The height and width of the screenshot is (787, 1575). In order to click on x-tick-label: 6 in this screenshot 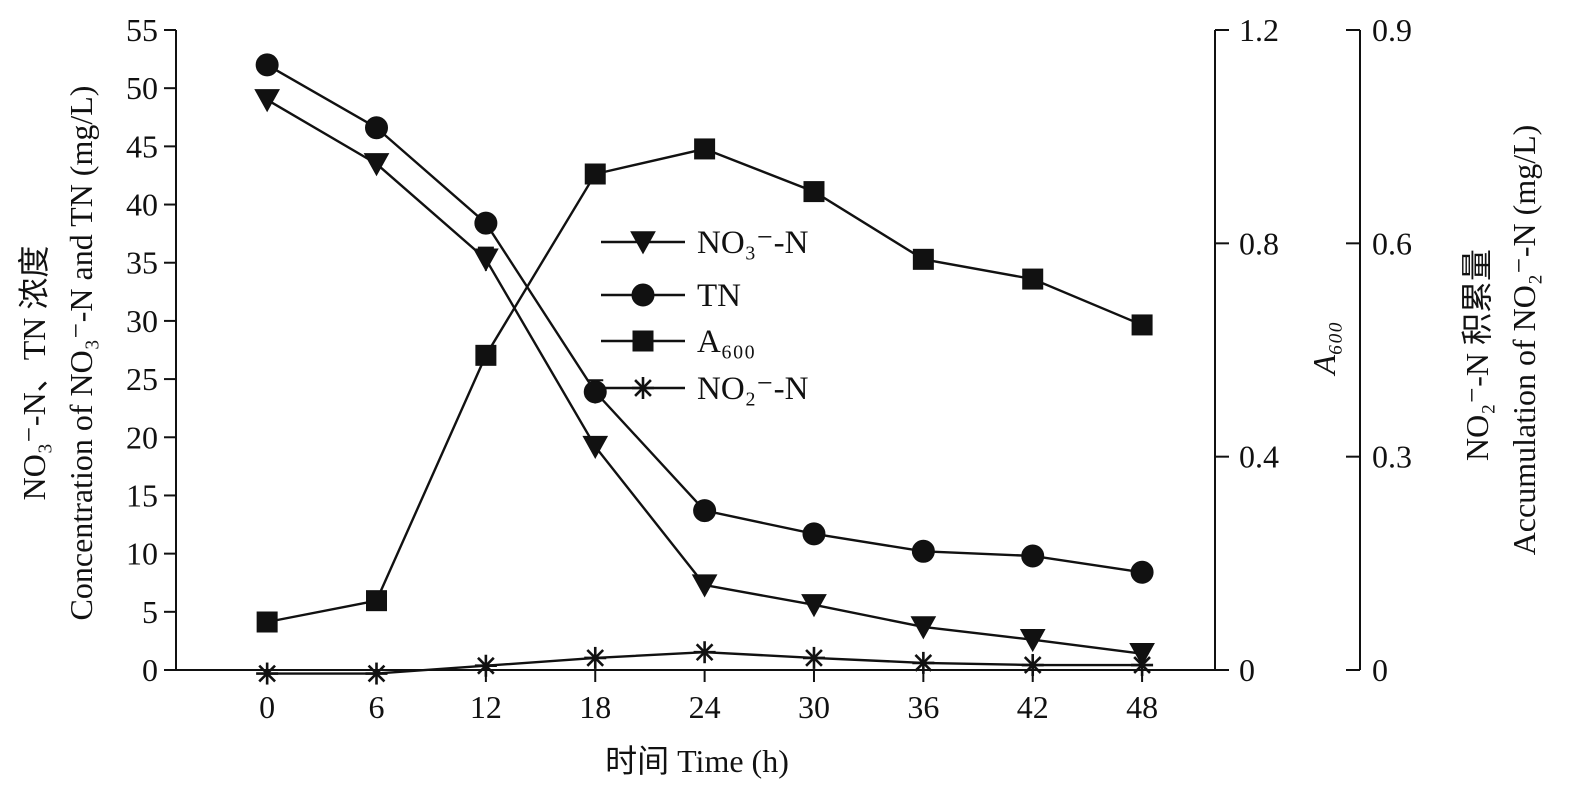, I will do `click(377, 707)`.